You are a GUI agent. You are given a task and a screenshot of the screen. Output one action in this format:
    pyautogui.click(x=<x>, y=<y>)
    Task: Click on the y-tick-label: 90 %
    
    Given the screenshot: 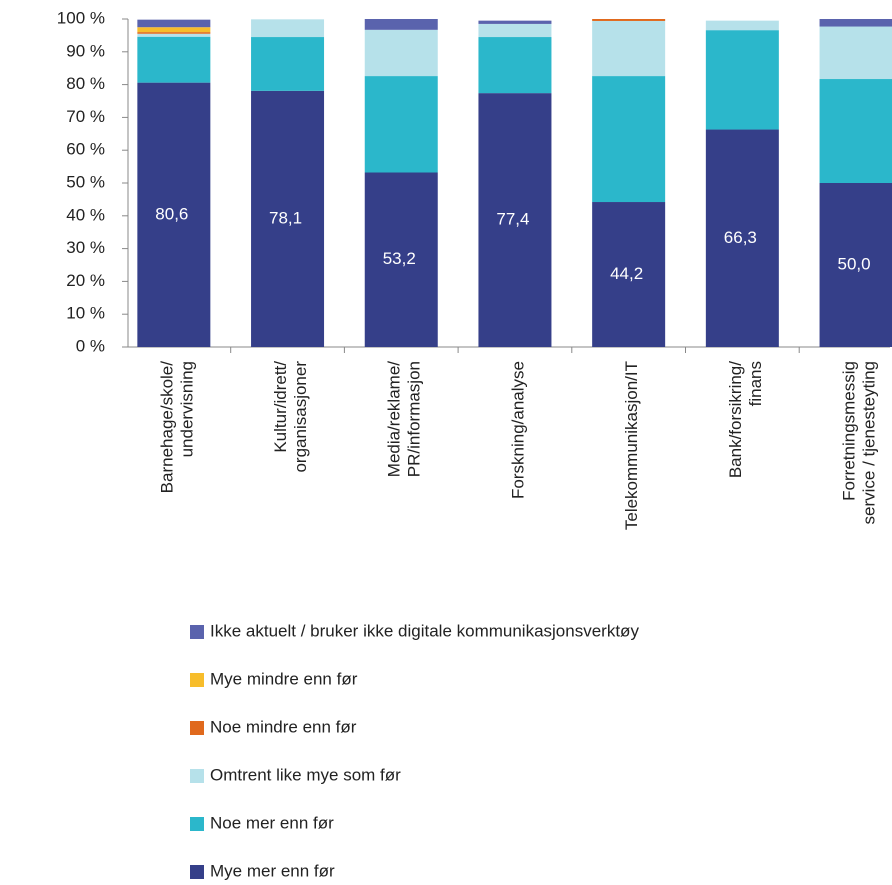 What is the action you would take?
    pyautogui.click(x=85, y=50)
    